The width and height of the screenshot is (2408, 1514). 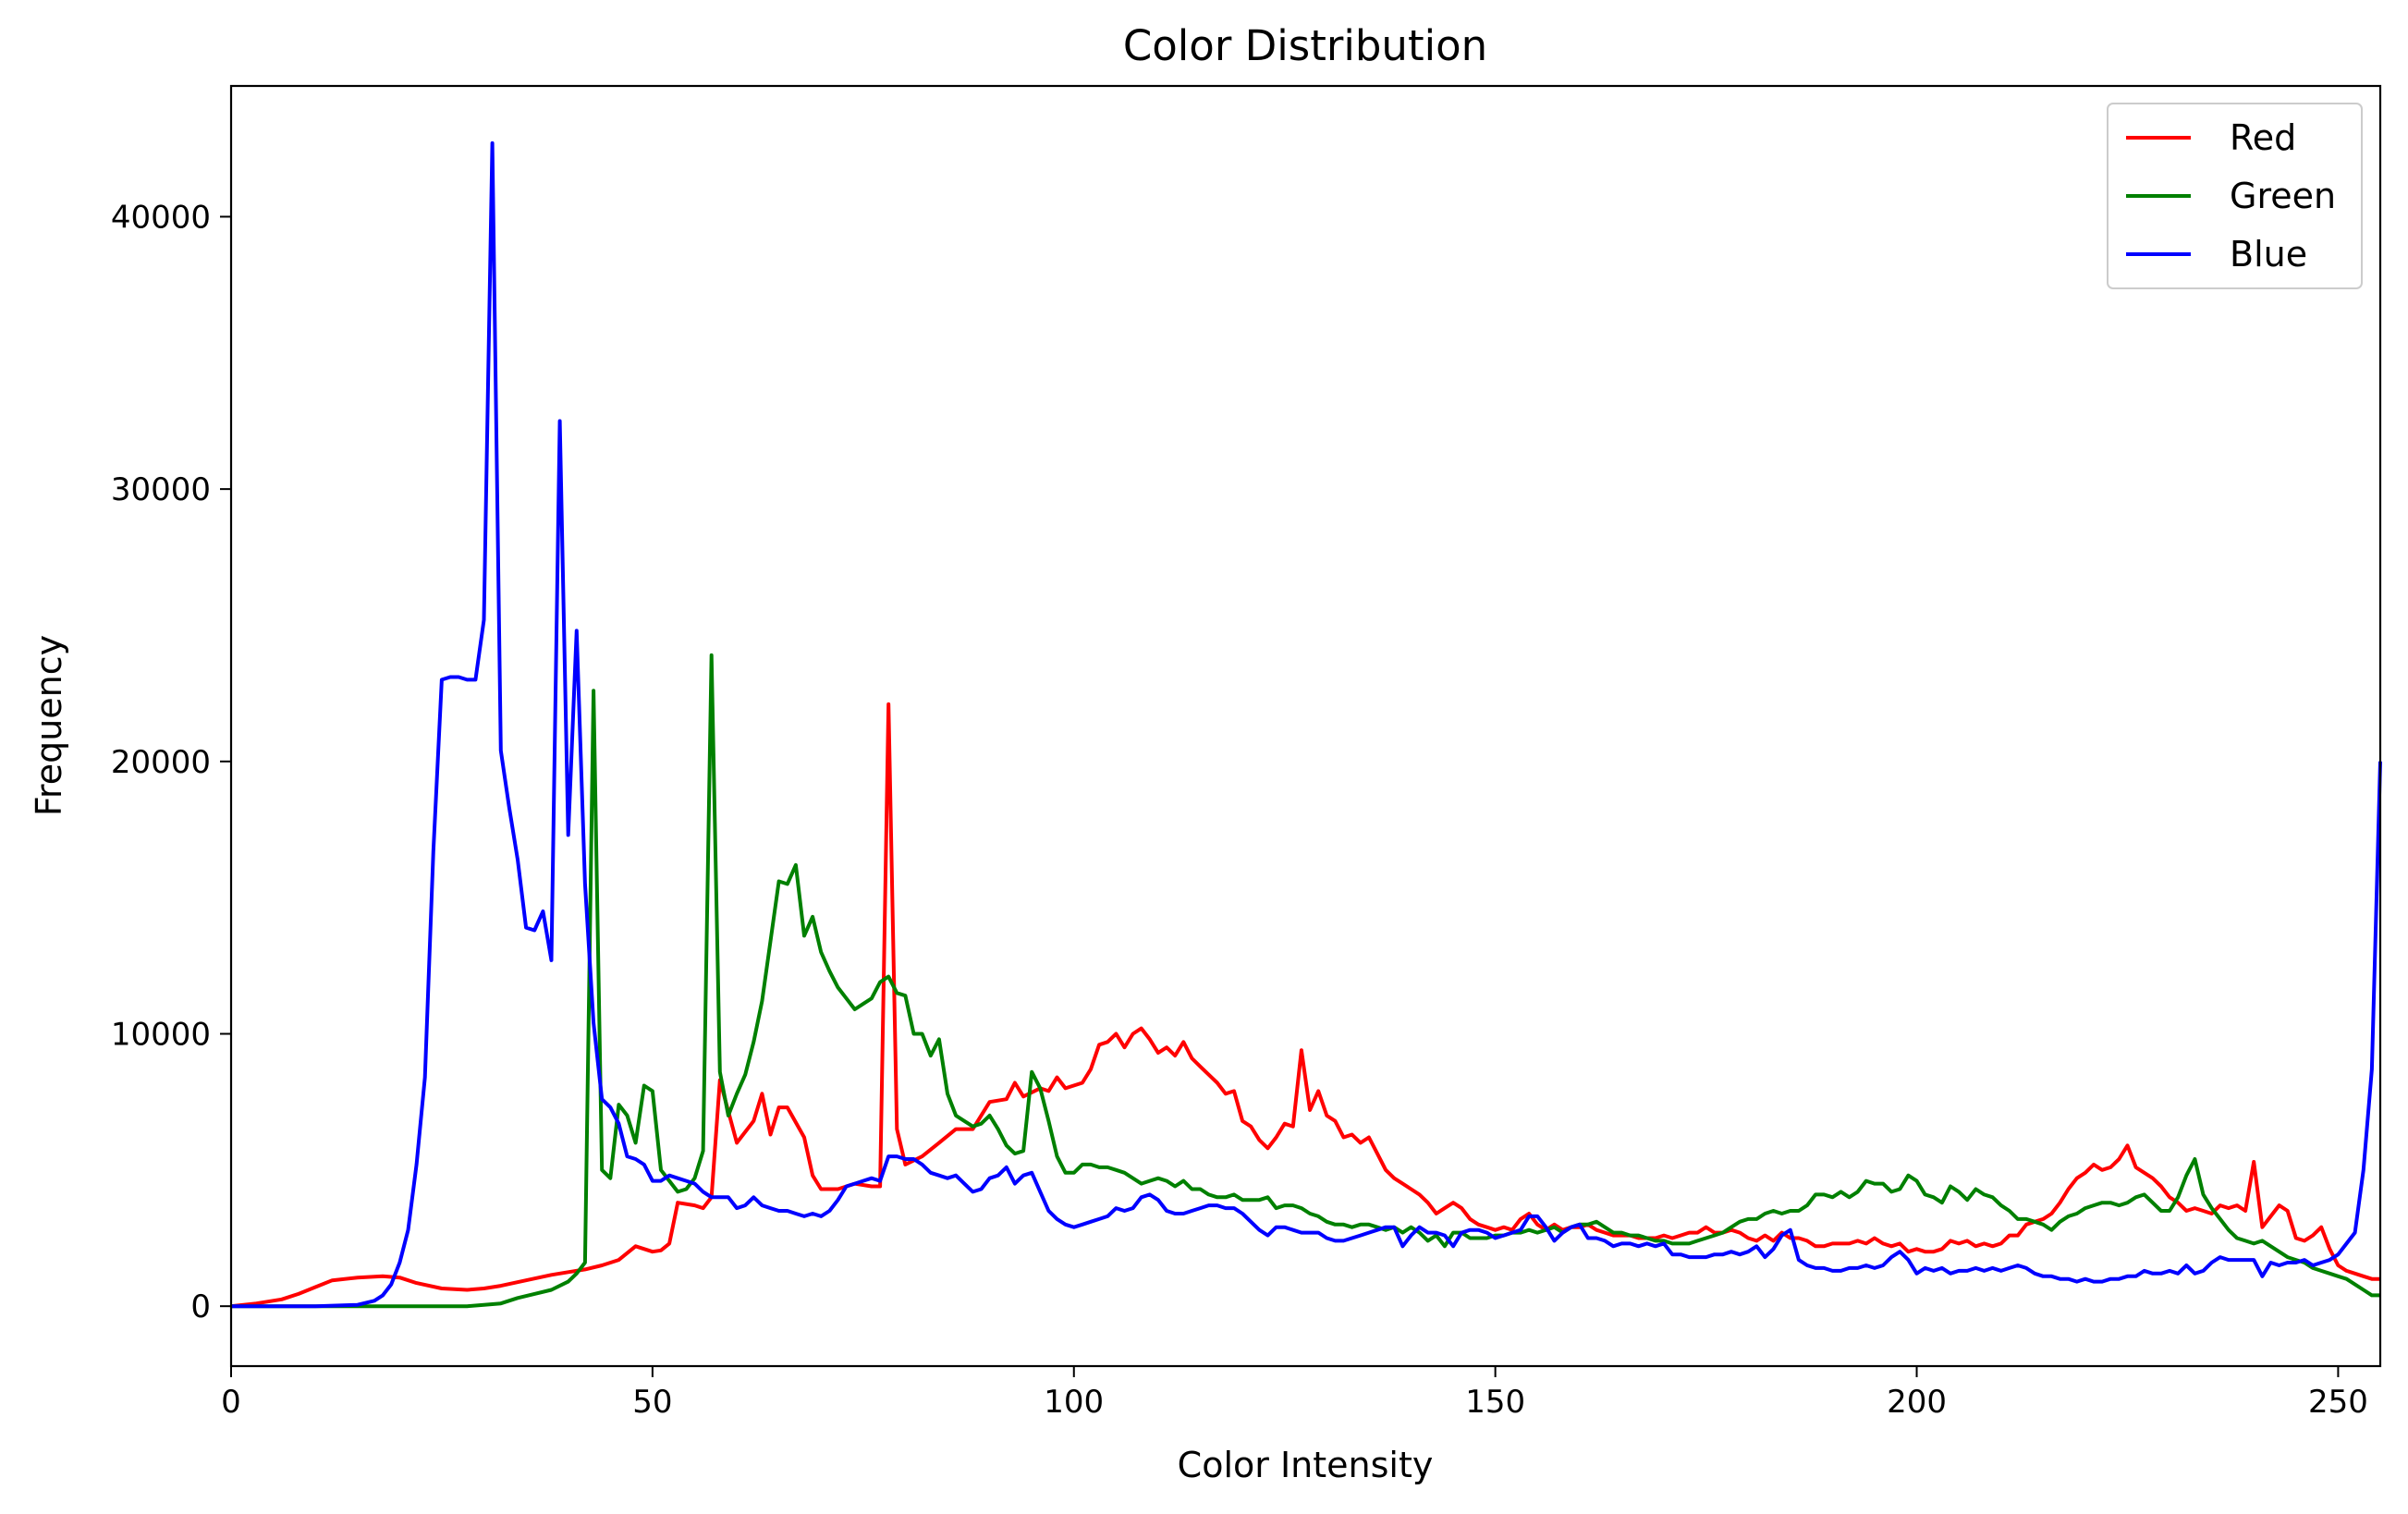 I want to click on legend-label-red: Red, so click(x=2263, y=137).